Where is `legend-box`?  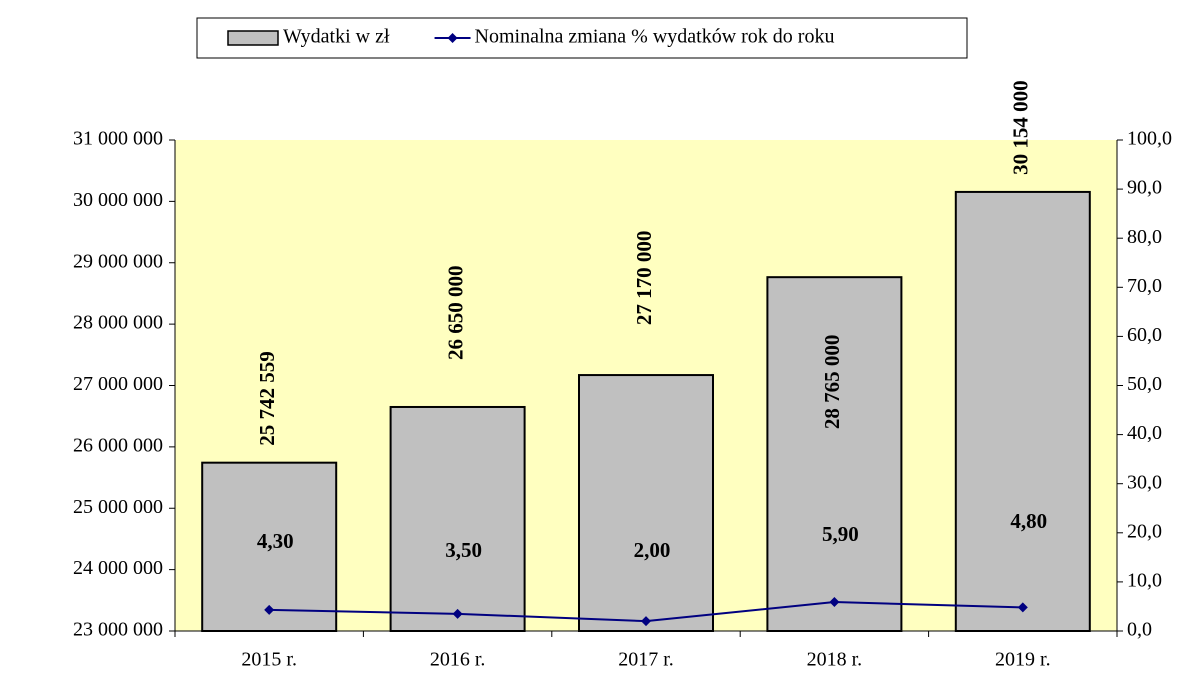 legend-box is located at coordinates (582, 38).